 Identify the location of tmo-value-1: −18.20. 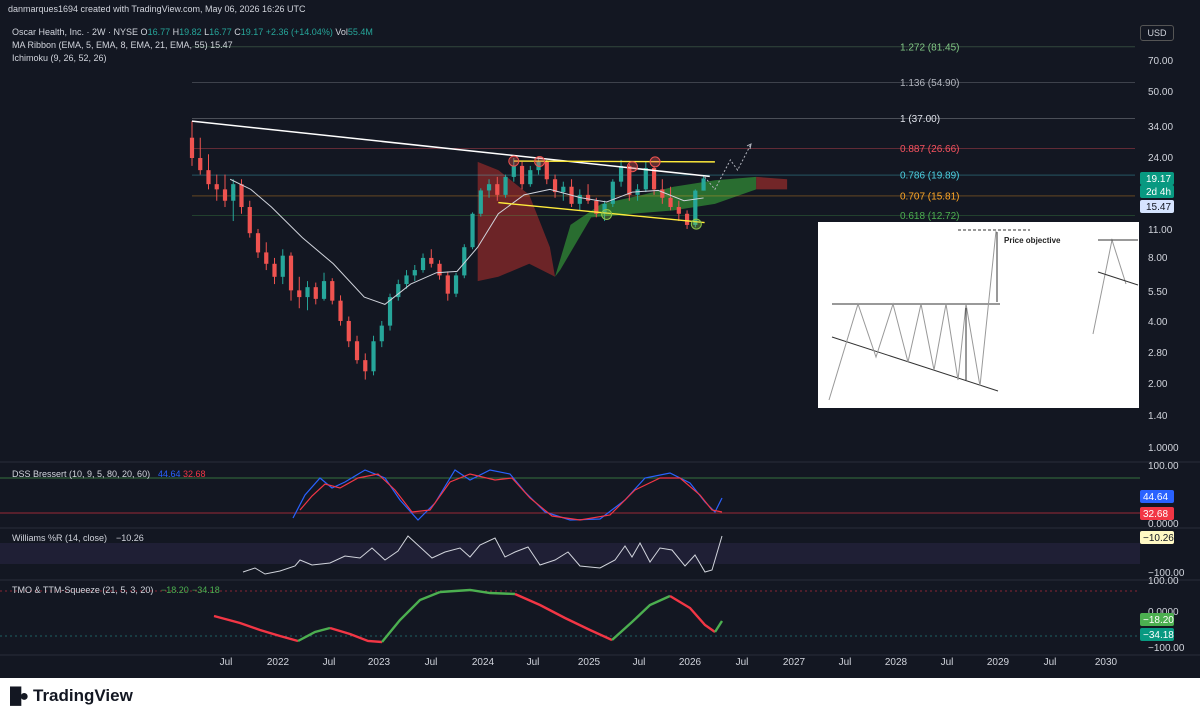
(175, 590).